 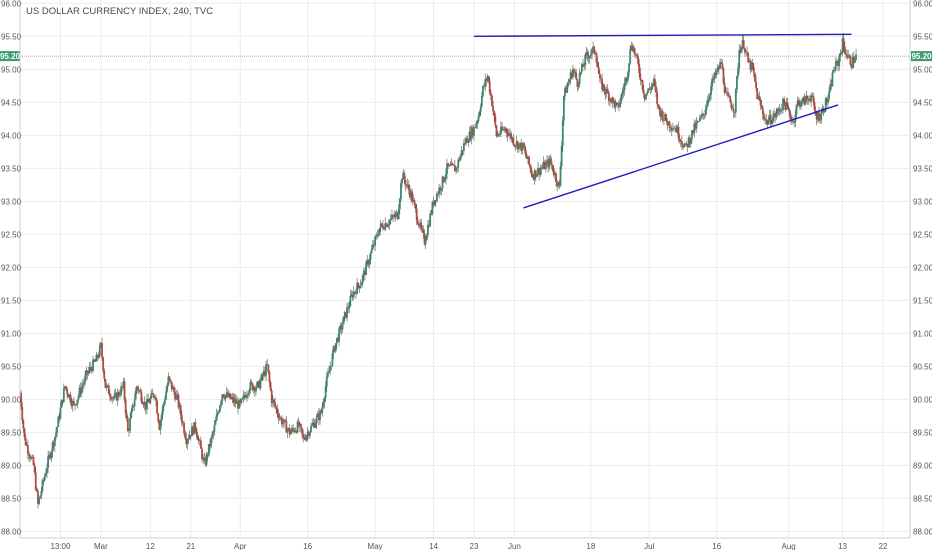 What do you see at coordinates (662, 121) in the screenshot?
I see `trendlines` at bounding box center [662, 121].